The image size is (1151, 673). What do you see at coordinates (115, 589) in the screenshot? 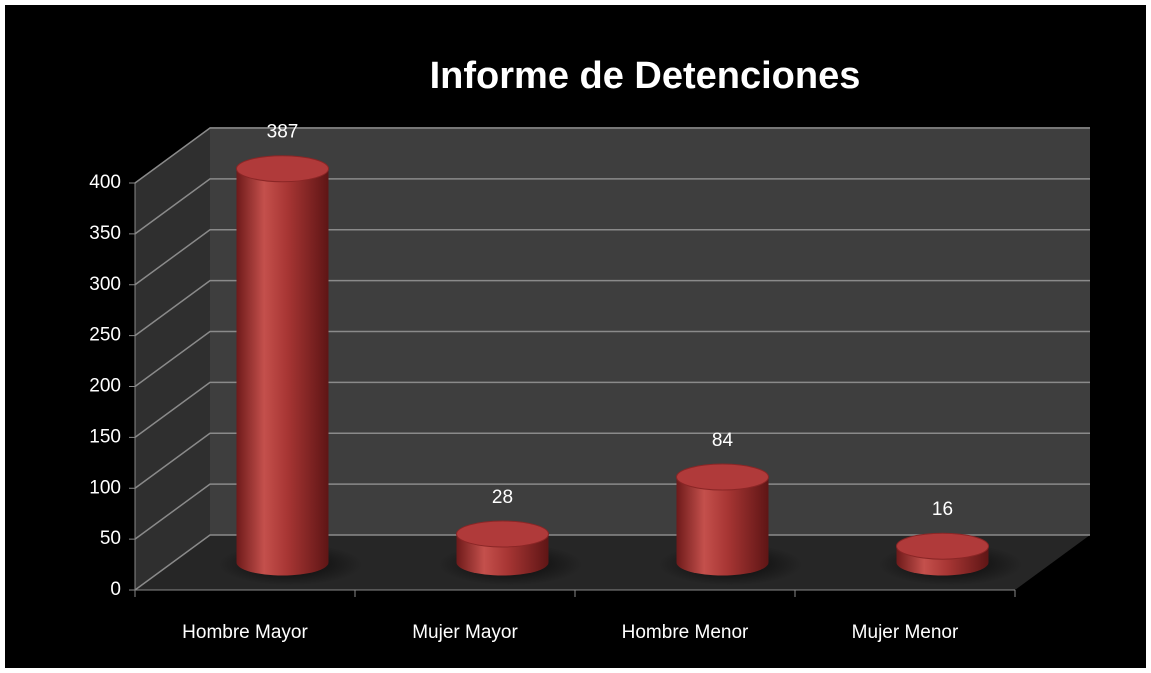
I see `y-tick-label: 0` at bounding box center [115, 589].